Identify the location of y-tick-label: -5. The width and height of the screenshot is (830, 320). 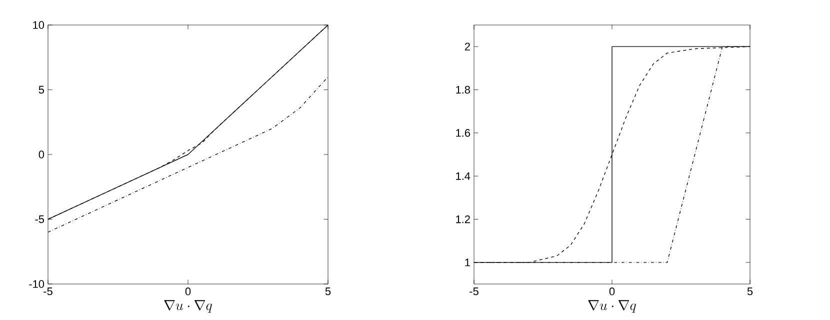
(39, 219).